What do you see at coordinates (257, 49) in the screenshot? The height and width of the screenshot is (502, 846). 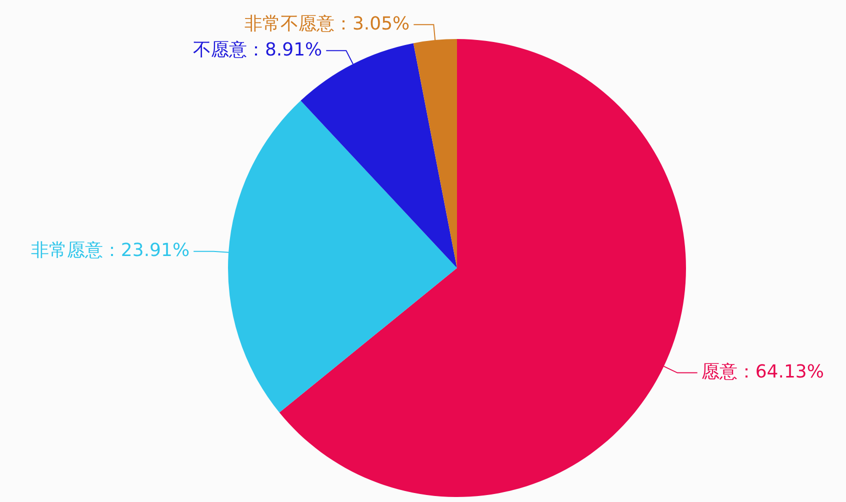 I see `slice-label: 不愿意：8.91%` at bounding box center [257, 49].